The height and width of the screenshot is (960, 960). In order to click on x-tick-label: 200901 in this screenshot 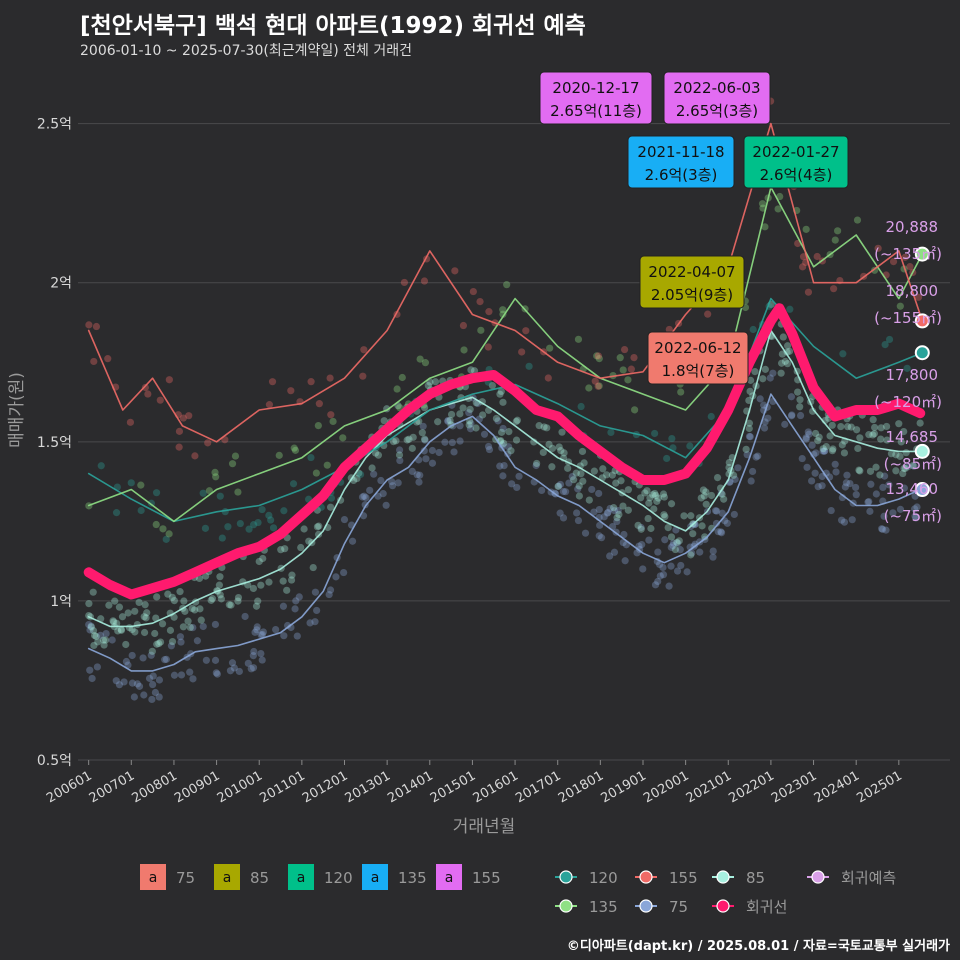, I will do `click(197, 787)`.